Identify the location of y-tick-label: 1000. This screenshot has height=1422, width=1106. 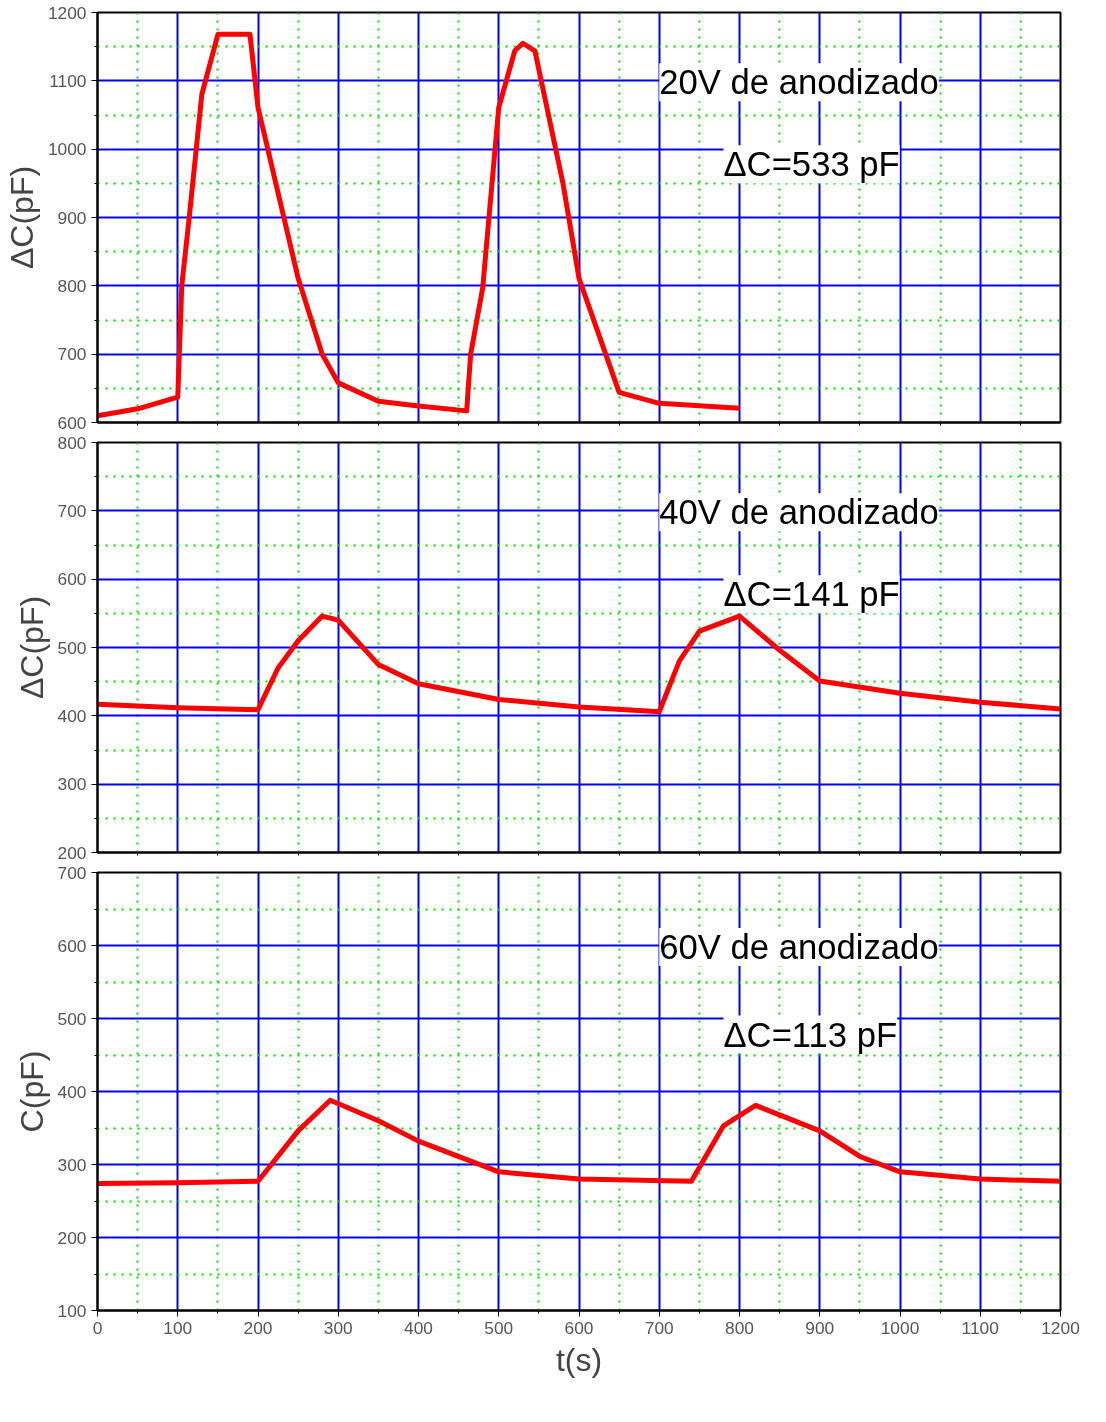
(67, 149).